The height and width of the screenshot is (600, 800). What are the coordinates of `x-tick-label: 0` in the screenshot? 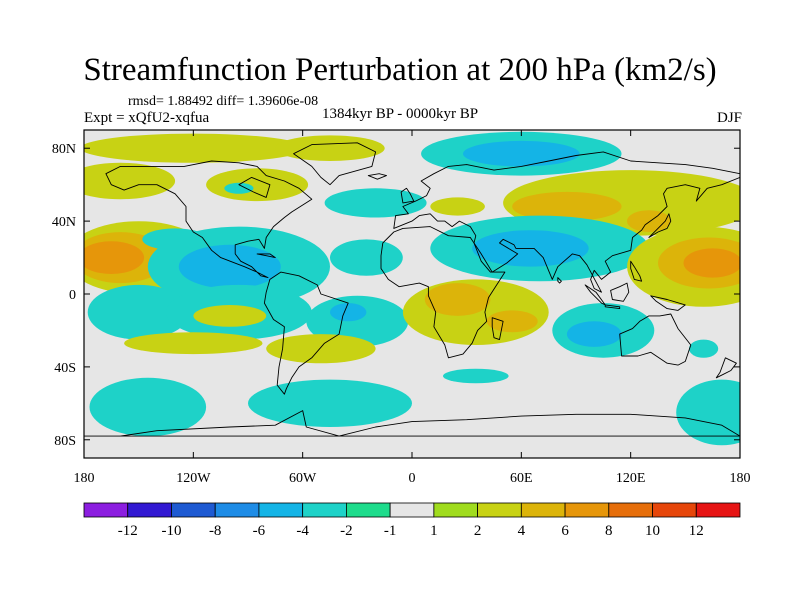 It's located at (412, 478).